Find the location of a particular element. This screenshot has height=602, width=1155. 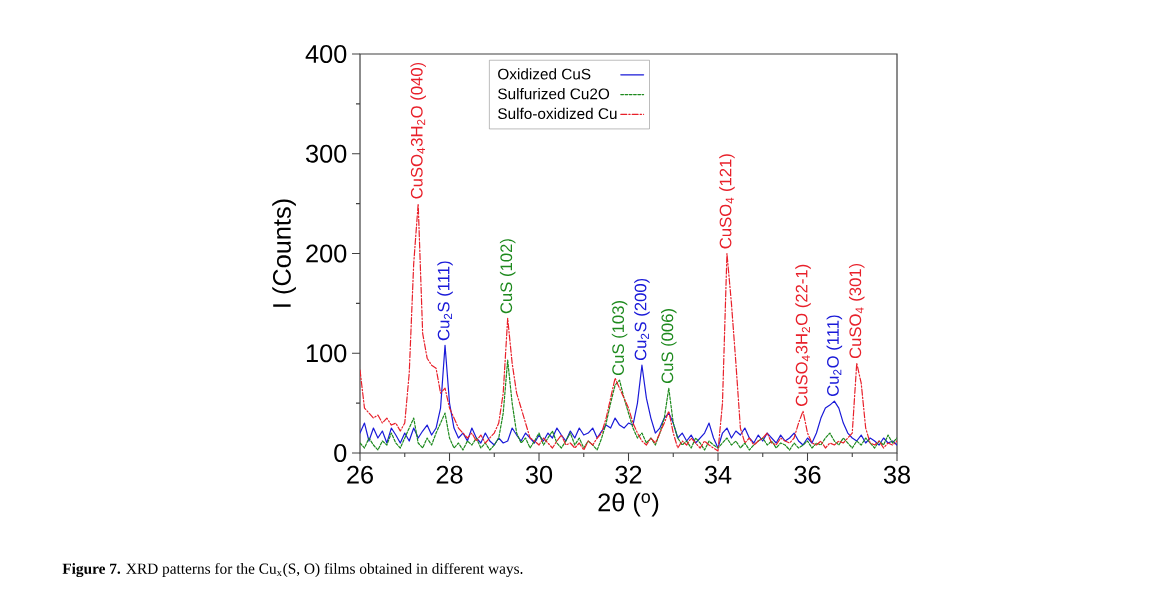

annotation: CuS (103) is located at coordinates (619, 338).